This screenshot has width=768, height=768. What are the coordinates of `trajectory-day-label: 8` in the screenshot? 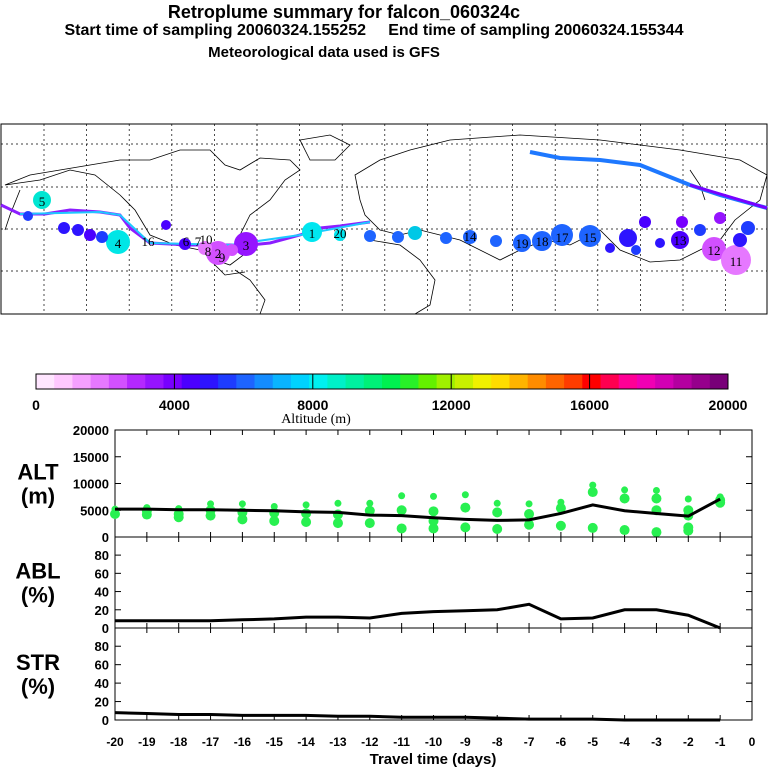 It's located at (208, 251).